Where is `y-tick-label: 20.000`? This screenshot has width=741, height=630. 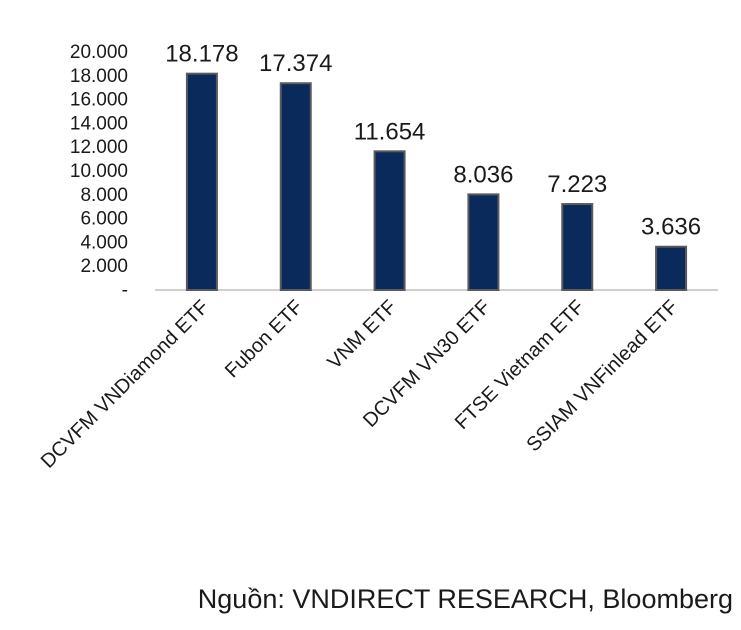
y-tick-label: 20.000 is located at coordinates (99, 52).